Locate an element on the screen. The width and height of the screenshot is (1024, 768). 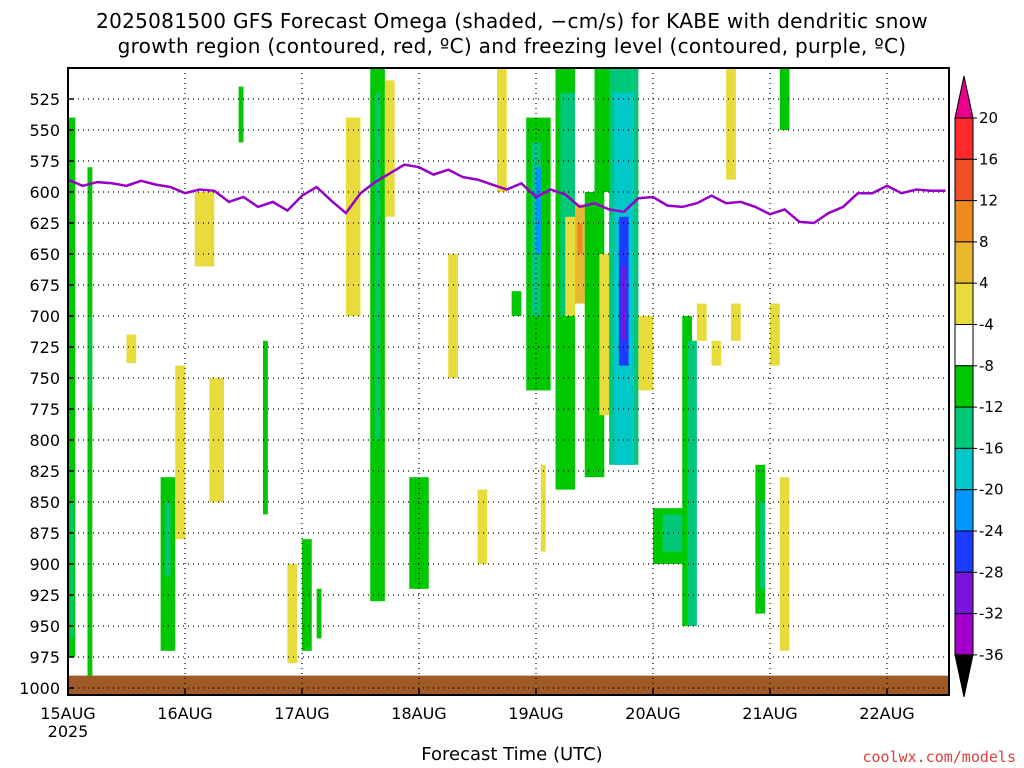
y-tick-label: 875 is located at coordinates (44, 533).